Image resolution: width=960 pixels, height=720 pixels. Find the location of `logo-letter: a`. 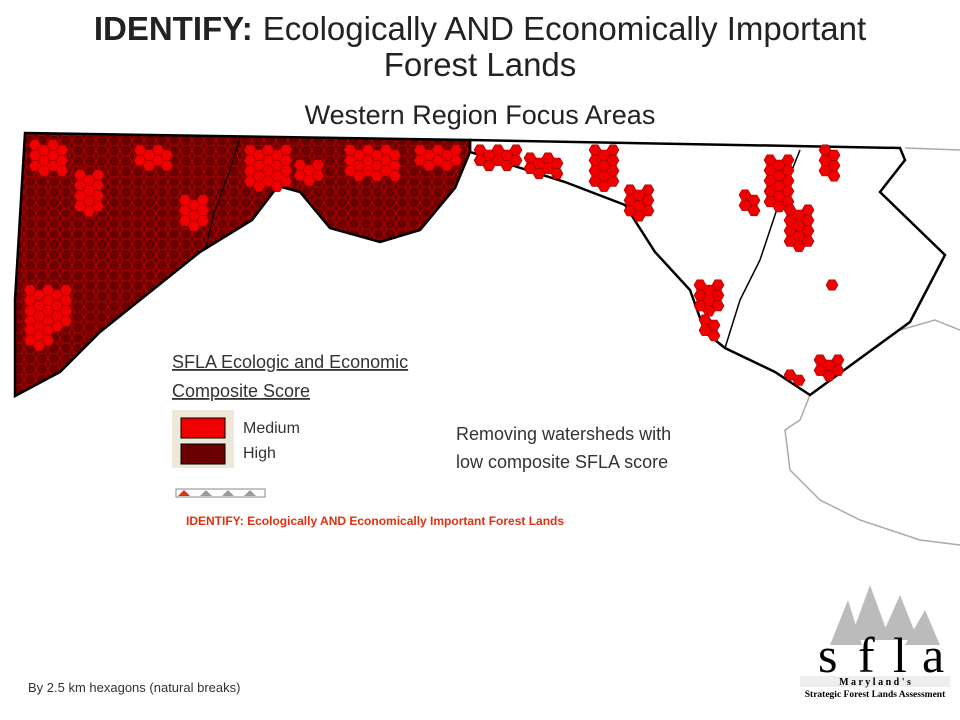

logo-letter: a is located at coordinates (933, 655).